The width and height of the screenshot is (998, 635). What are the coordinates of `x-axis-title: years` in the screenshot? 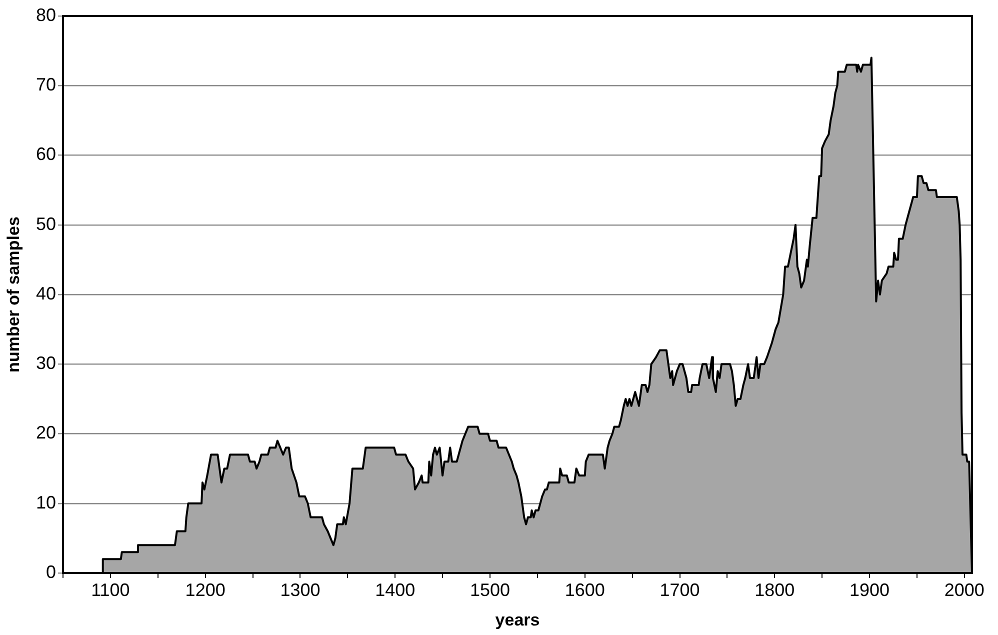 It's located at (517, 620).